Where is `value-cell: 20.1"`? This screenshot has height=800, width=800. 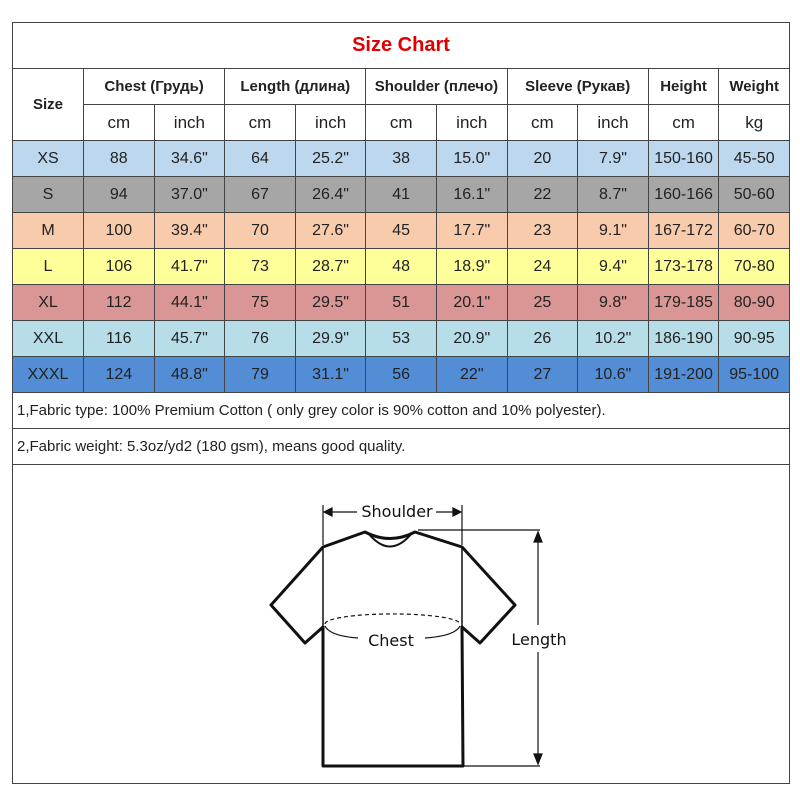 value-cell: 20.1" is located at coordinates (471, 302).